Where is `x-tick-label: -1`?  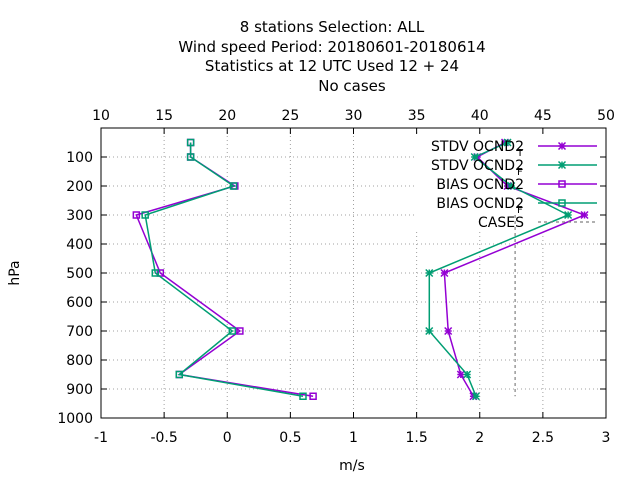 x-tick-label: -1 is located at coordinates (101, 438).